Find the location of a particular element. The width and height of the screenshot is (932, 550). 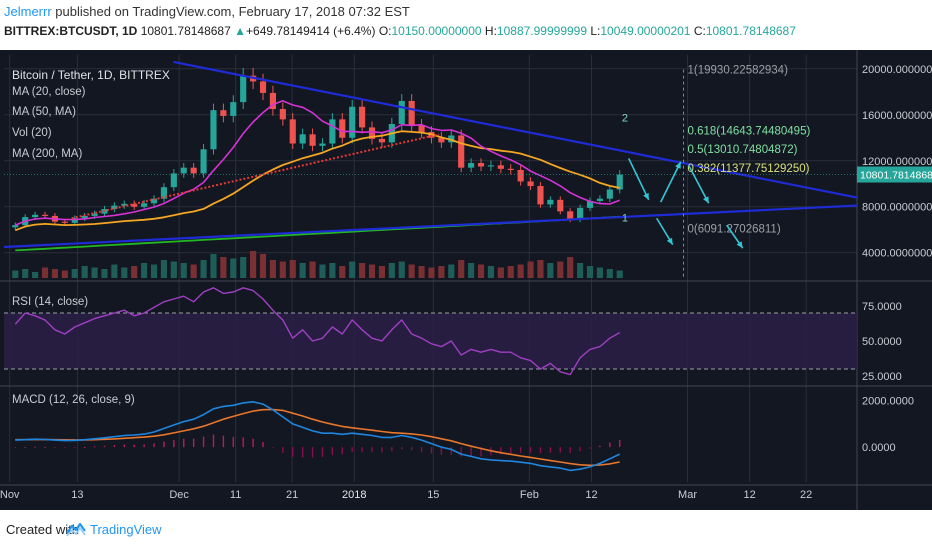

open-value: 10150.00000000 is located at coordinates (436, 31).